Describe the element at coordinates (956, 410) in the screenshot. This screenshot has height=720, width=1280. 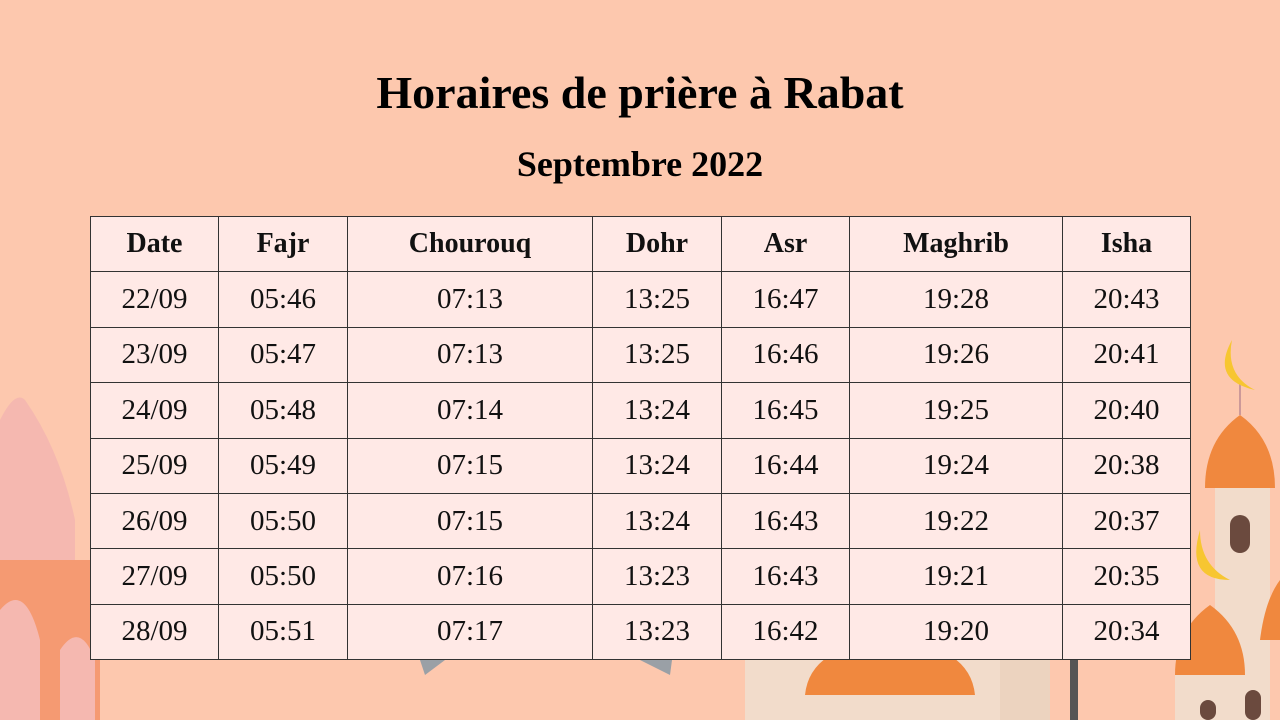
I see `cell-maghrib: 19:25` at that location.